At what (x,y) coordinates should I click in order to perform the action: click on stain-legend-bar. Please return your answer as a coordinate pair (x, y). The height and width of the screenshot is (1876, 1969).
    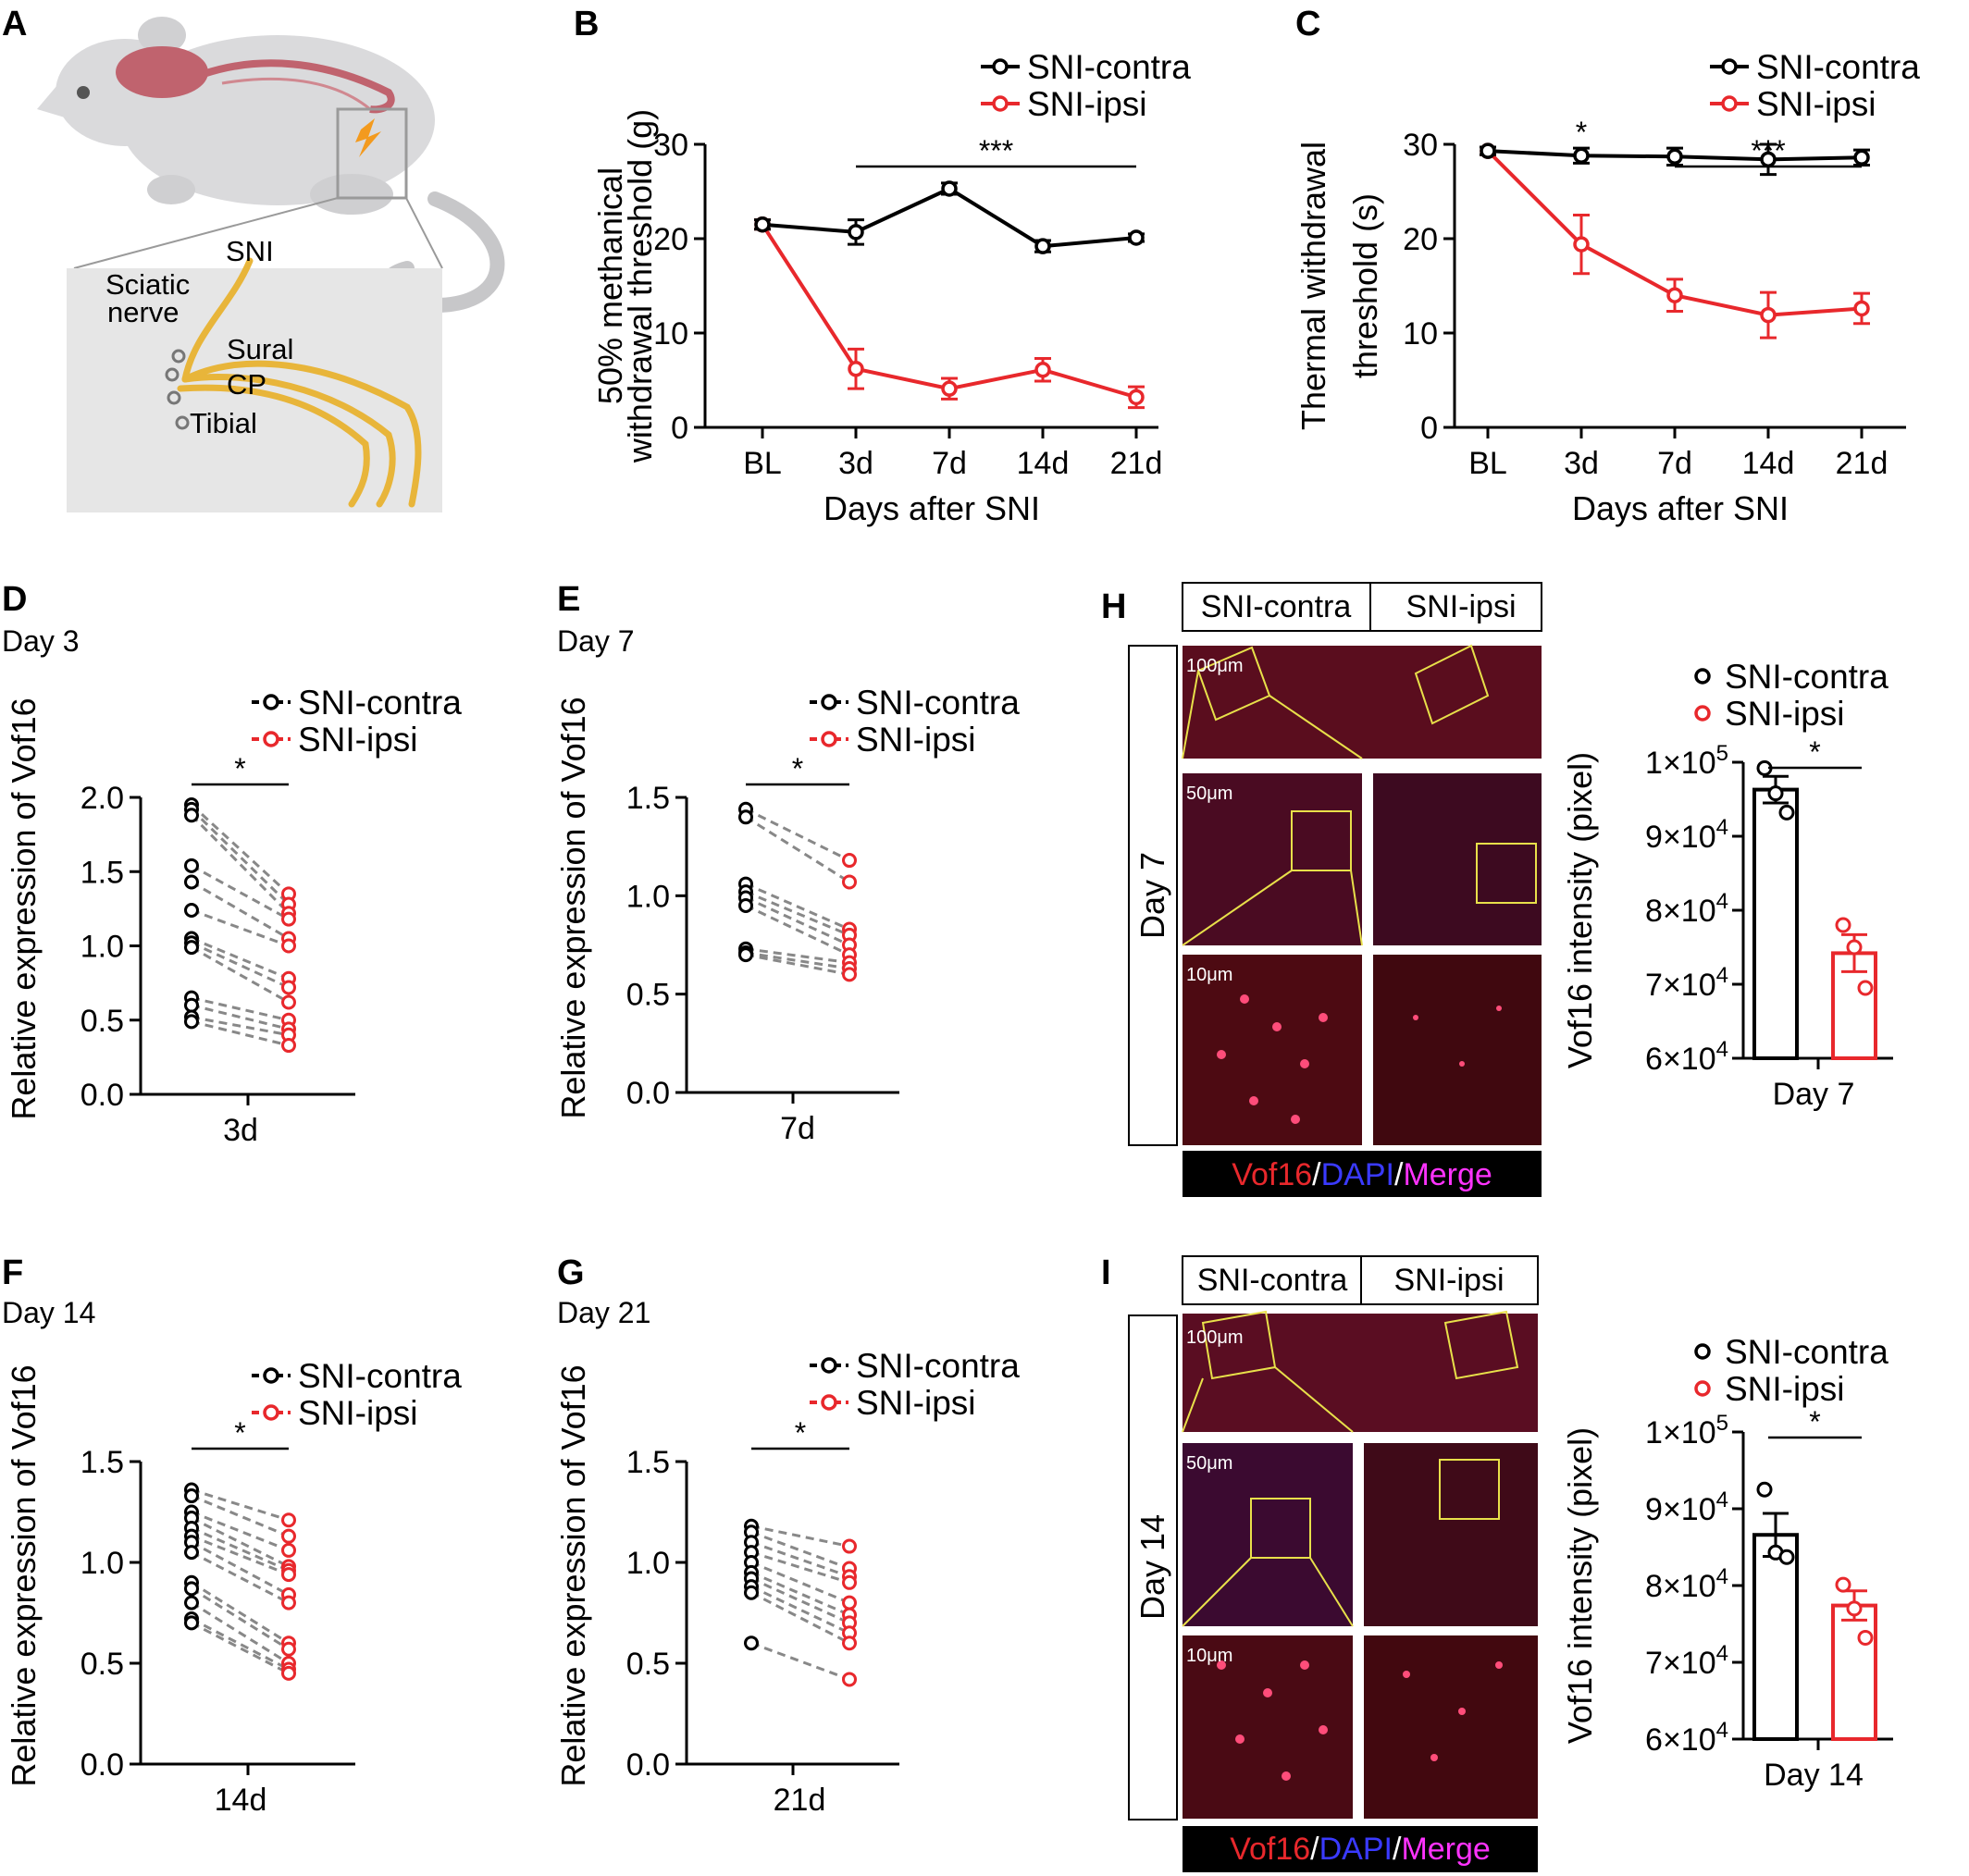
    Looking at the image, I should click on (1360, 1849).